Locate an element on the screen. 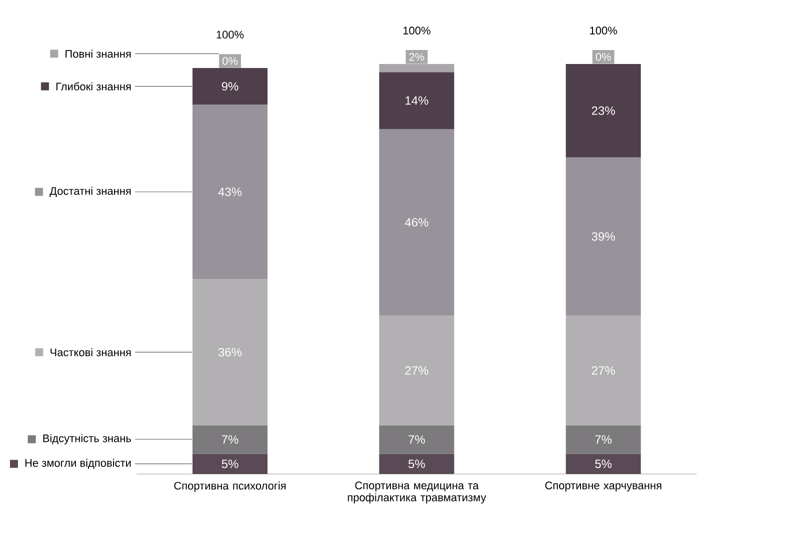 The width and height of the screenshot is (810, 546). x-tick-label: Спортивна медицина та профілактика травматизму is located at coordinates (417, 493).